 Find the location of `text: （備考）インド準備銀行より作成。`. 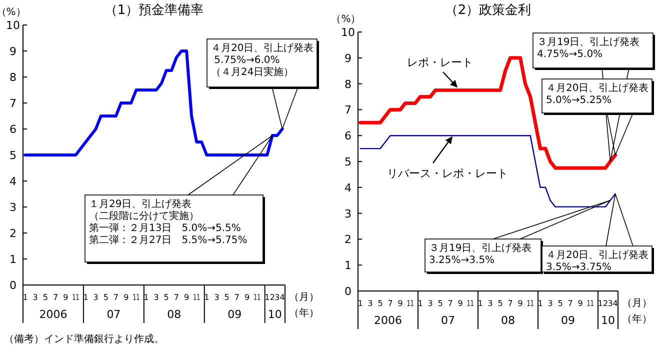

text: （備考）インド準備銀行より作成。 is located at coordinates (84, 339).